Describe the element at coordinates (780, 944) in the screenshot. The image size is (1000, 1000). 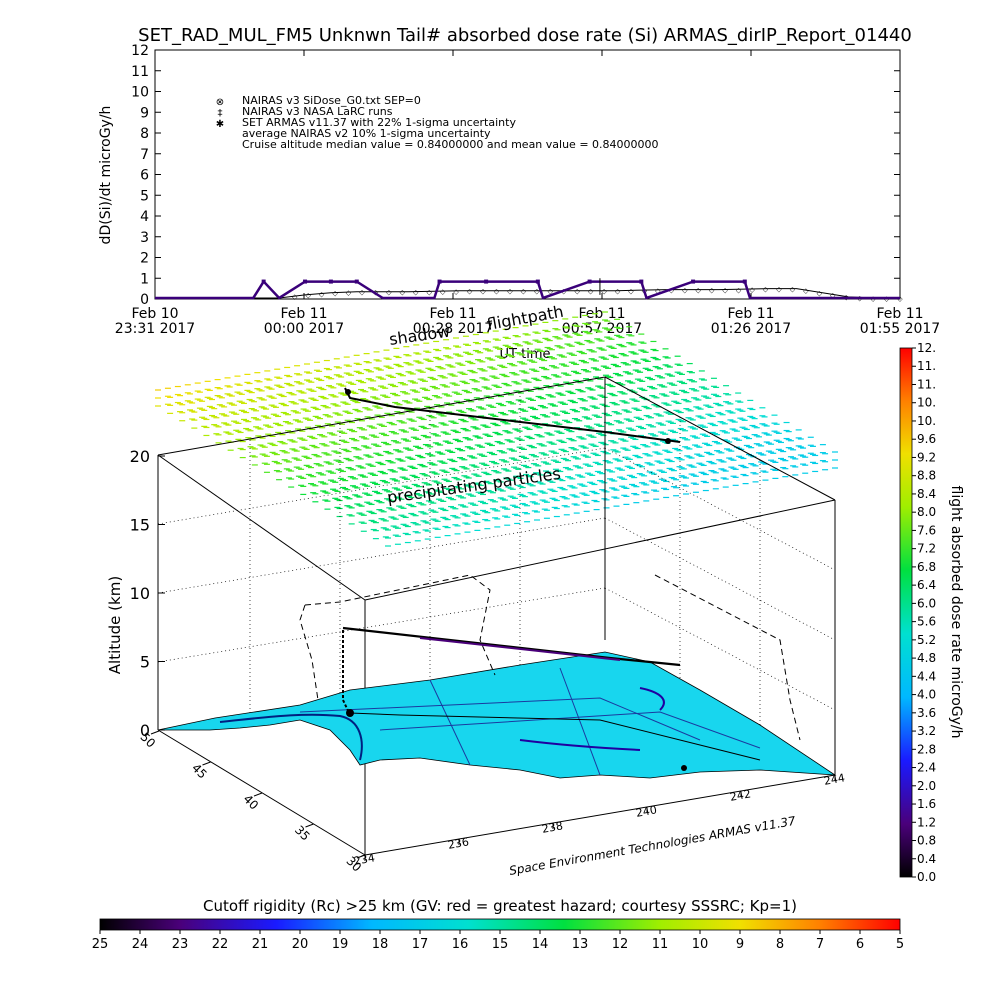
I see `rigidity-tick-label: 8` at that location.